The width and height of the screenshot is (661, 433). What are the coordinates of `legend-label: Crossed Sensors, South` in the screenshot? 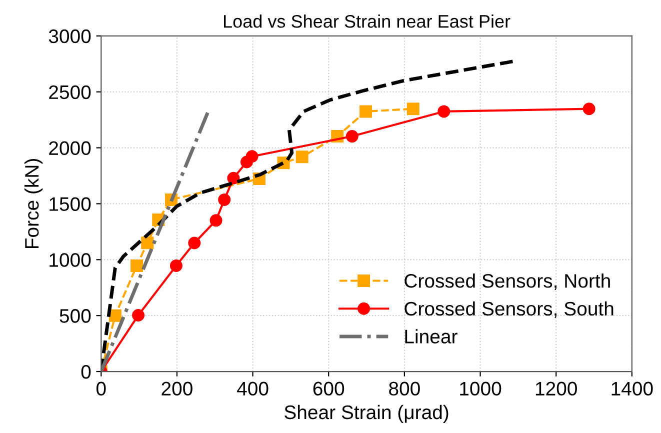 It's located at (509, 309).